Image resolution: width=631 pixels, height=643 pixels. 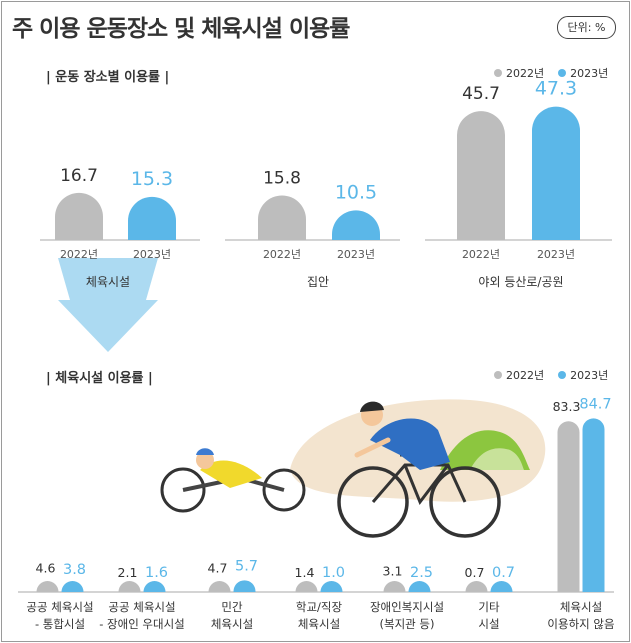 I want to click on data-label-2022: 83.3, so click(x=567, y=406).